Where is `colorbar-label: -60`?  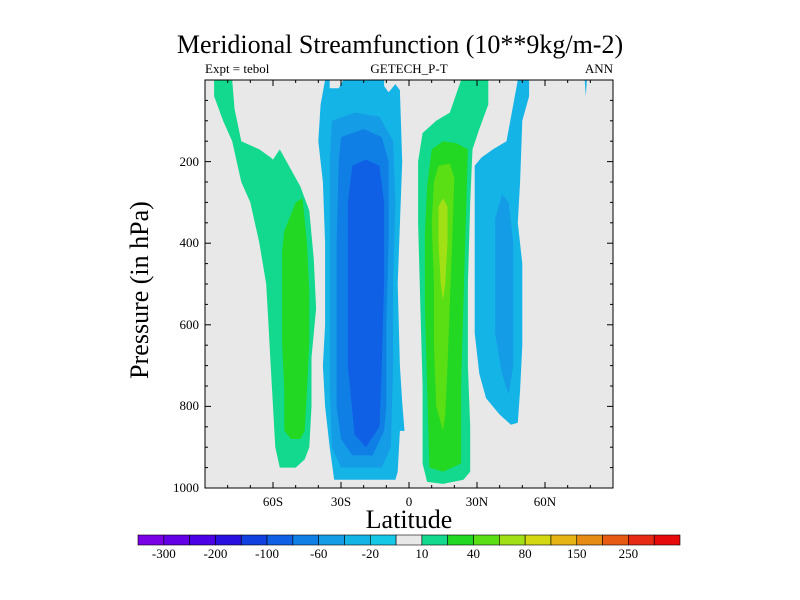 colorbar-label: -60 is located at coordinates (318, 553).